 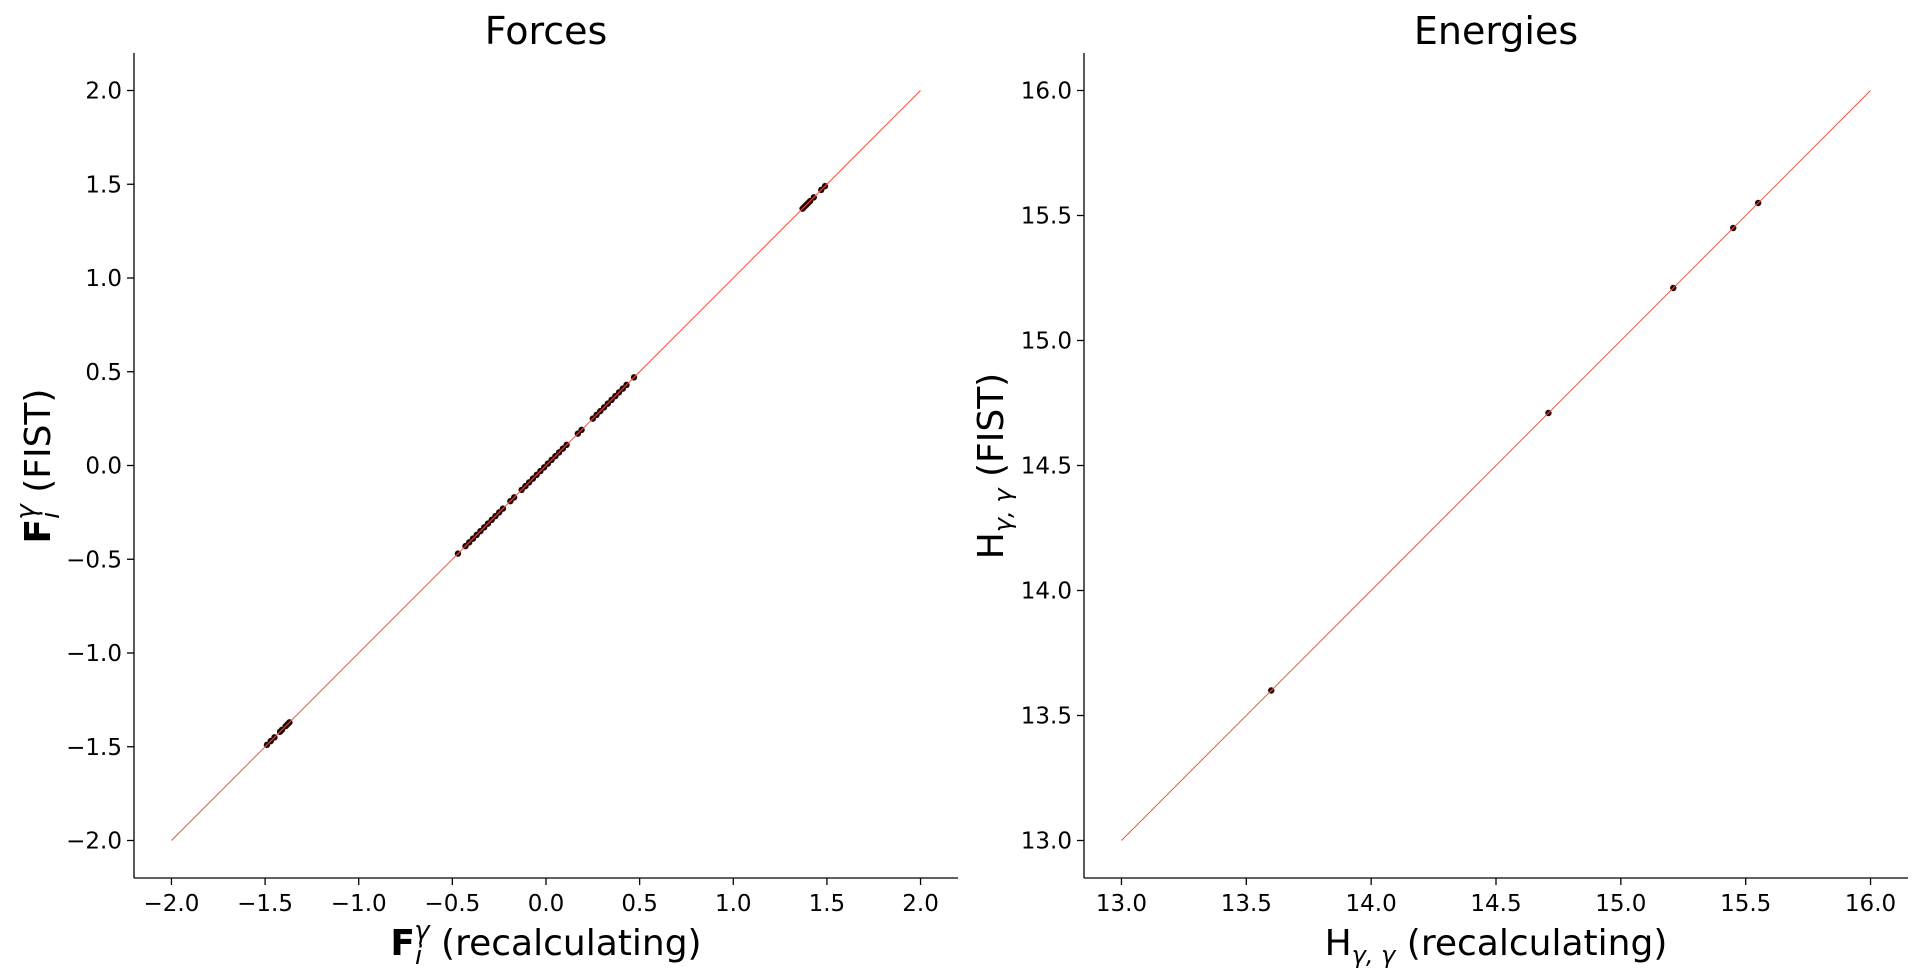 I want to click on forces-x-tick-label: 0.0, so click(x=546, y=904).